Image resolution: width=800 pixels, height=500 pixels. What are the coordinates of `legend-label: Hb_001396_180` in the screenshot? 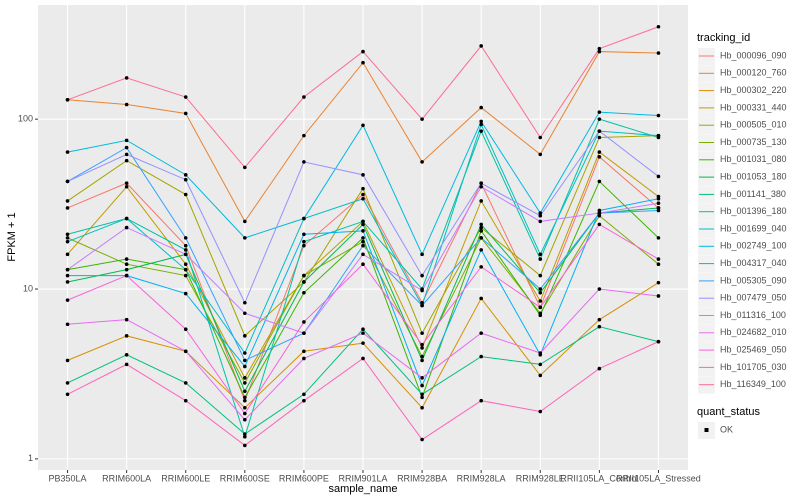 It's located at (753, 211).